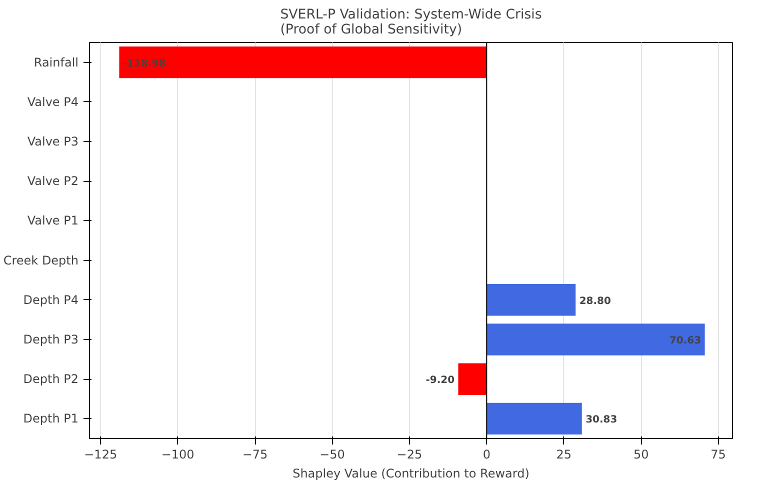  What do you see at coordinates (51, 419) in the screenshot?
I see `y-tick-label: Depth P1` at bounding box center [51, 419].